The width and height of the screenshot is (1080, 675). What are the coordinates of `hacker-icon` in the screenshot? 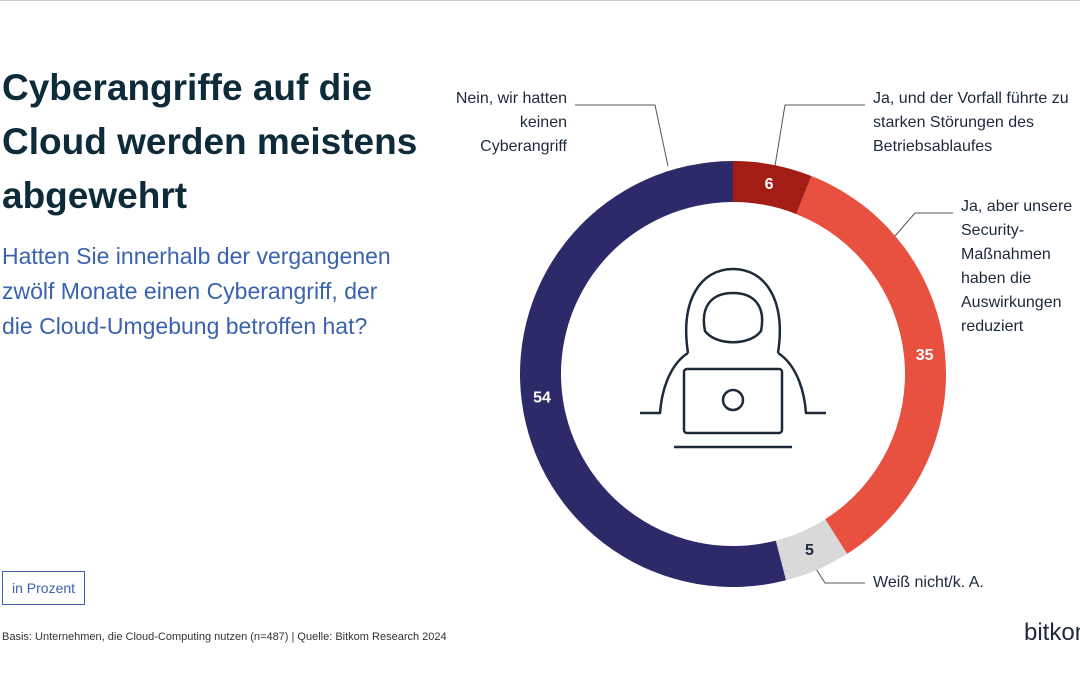 It's located at (733, 358).